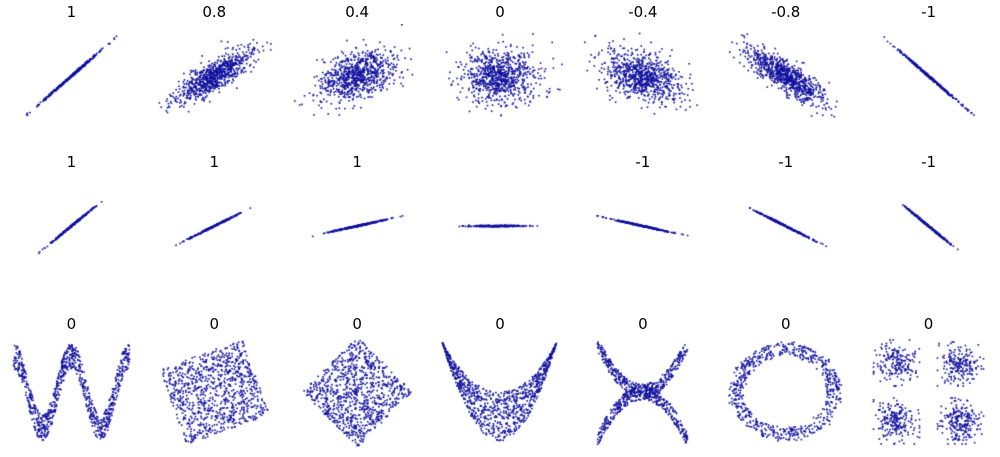  Describe the element at coordinates (643, 12) in the screenshot. I see `correlation-label: -0.4` at that location.